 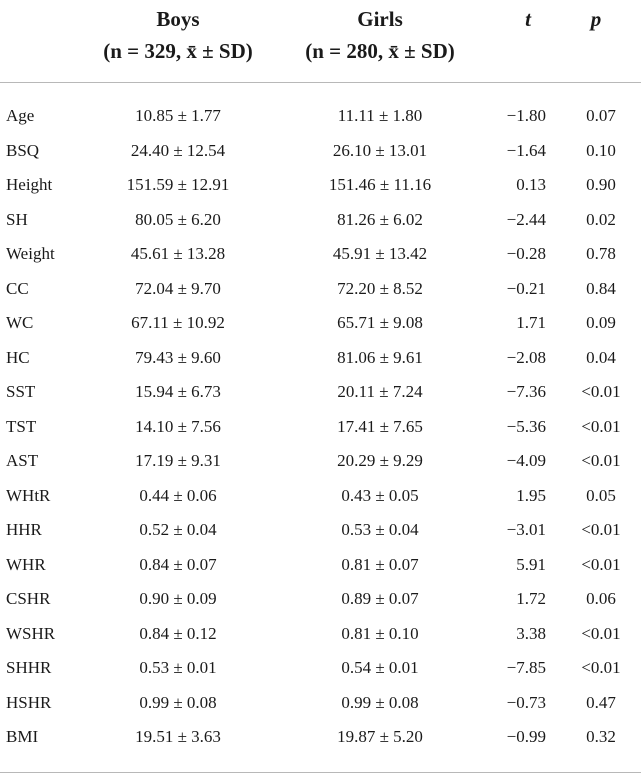 I want to click on boys-cell: 15.94 ± 6.73, so click(x=178, y=391).